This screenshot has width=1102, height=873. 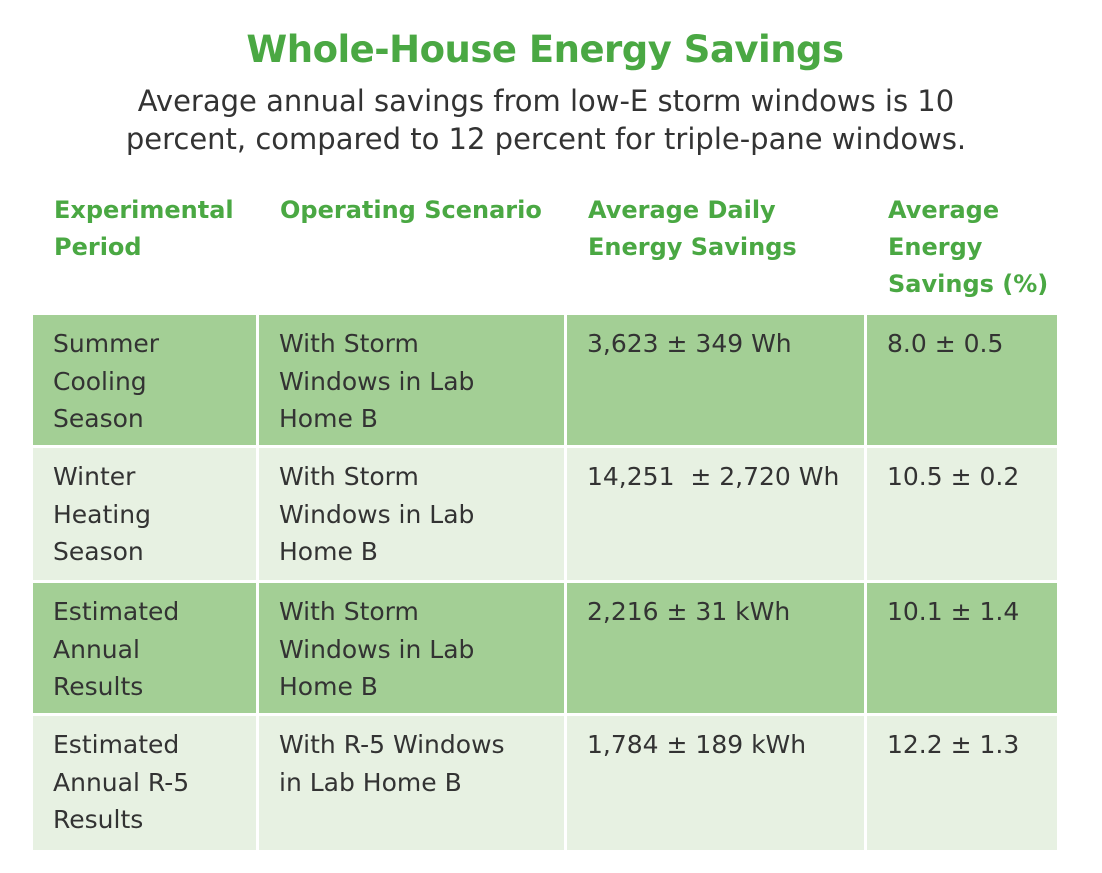 What do you see at coordinates (545, 49) in the screenshot?
I see `page-title: Whole-House Energy Savings` at bounding box center [545, 49].